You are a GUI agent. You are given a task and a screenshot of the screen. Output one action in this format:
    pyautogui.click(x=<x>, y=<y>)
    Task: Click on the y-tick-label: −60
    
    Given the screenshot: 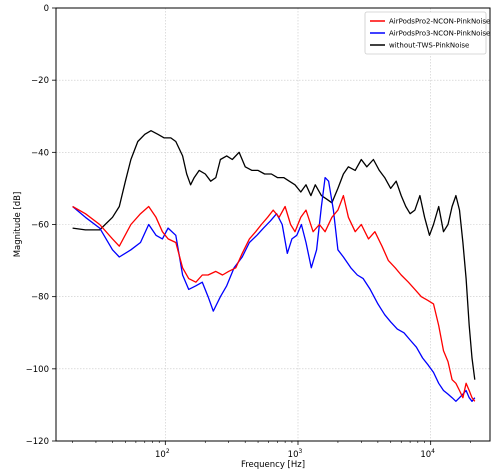 What is the action you would take?
    pyautogui.click(x=40, y=226)
    